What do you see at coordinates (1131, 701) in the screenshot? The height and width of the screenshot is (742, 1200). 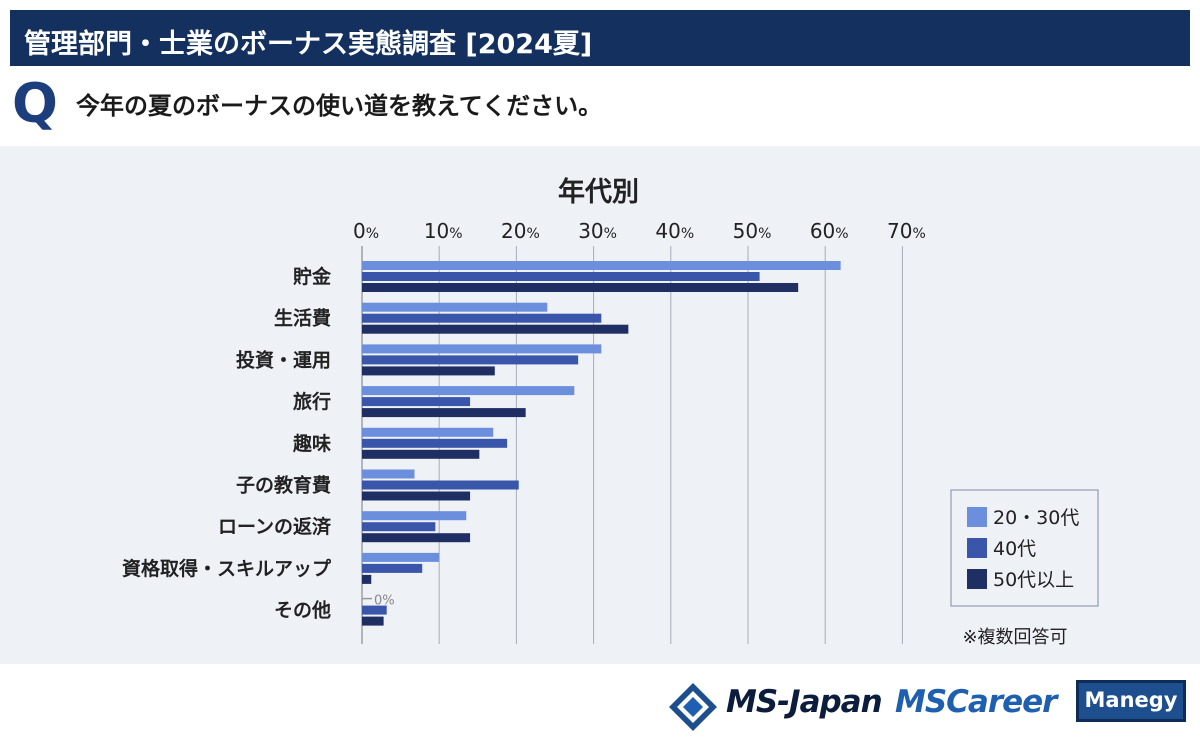 I see `manegy-logo: Manegy` at bounding box center [1131, 701].